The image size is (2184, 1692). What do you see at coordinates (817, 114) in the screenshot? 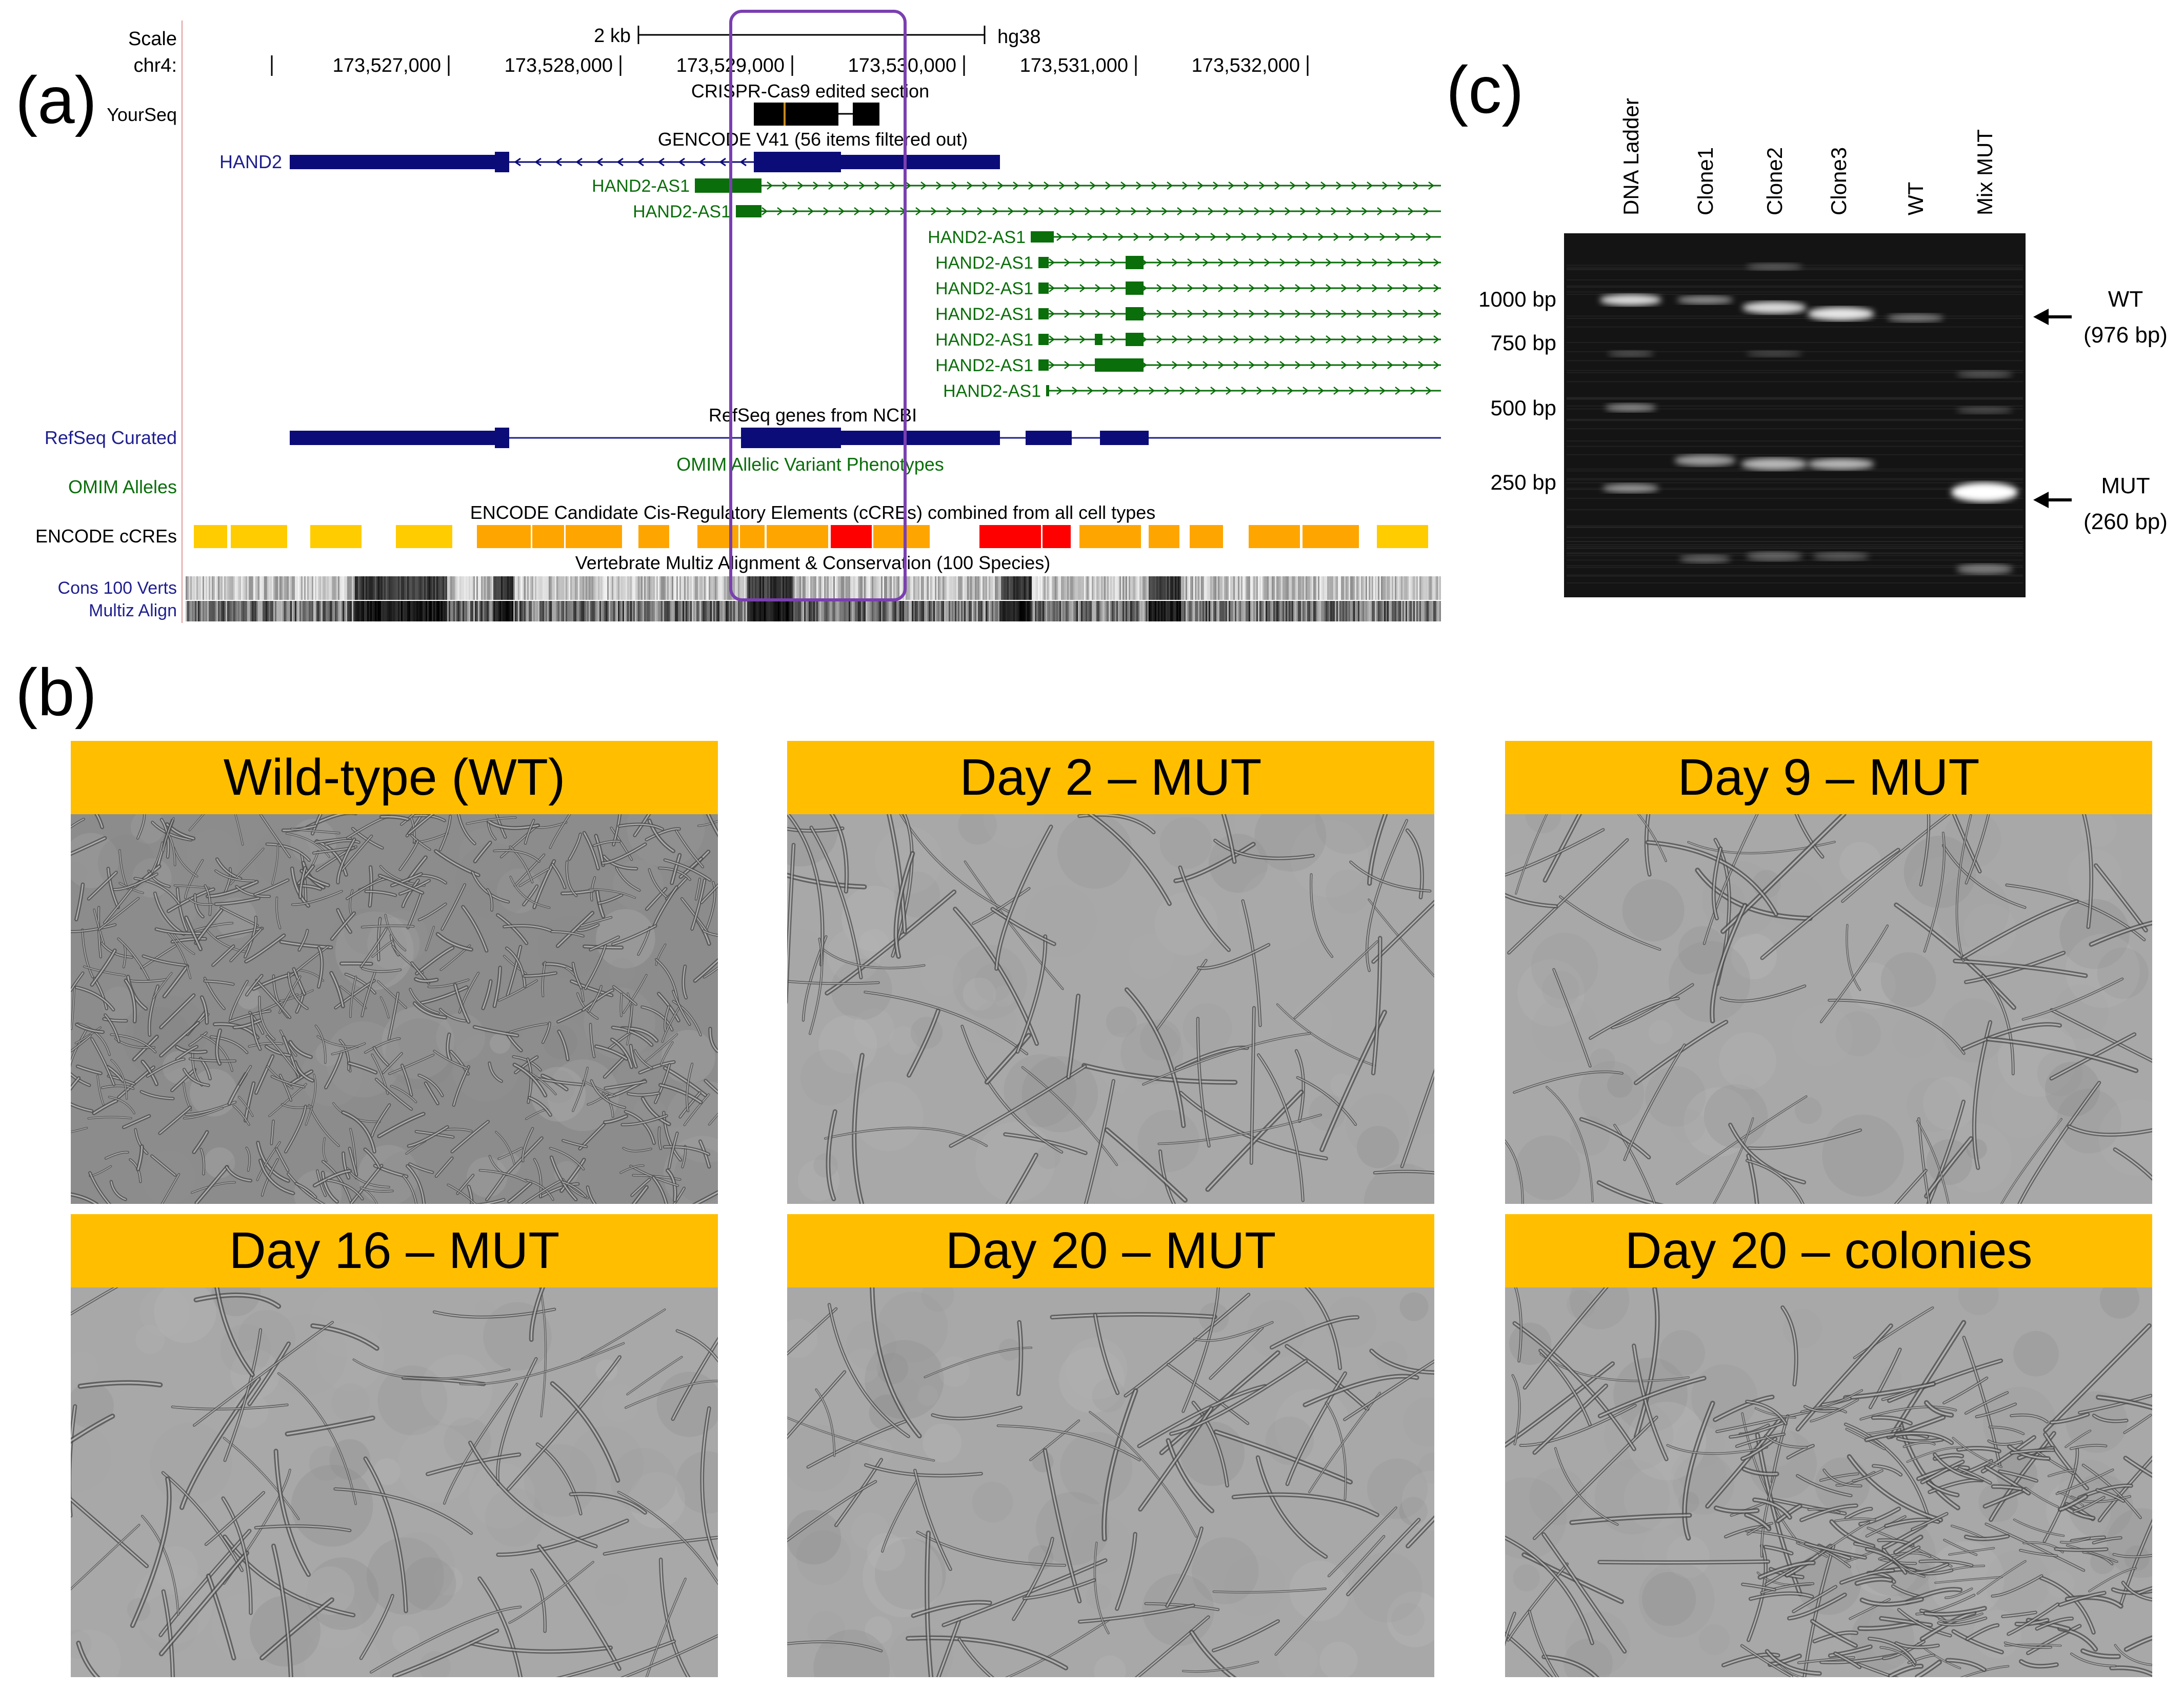
I see `crispr-edited-section` at bounding box center [817, 114].